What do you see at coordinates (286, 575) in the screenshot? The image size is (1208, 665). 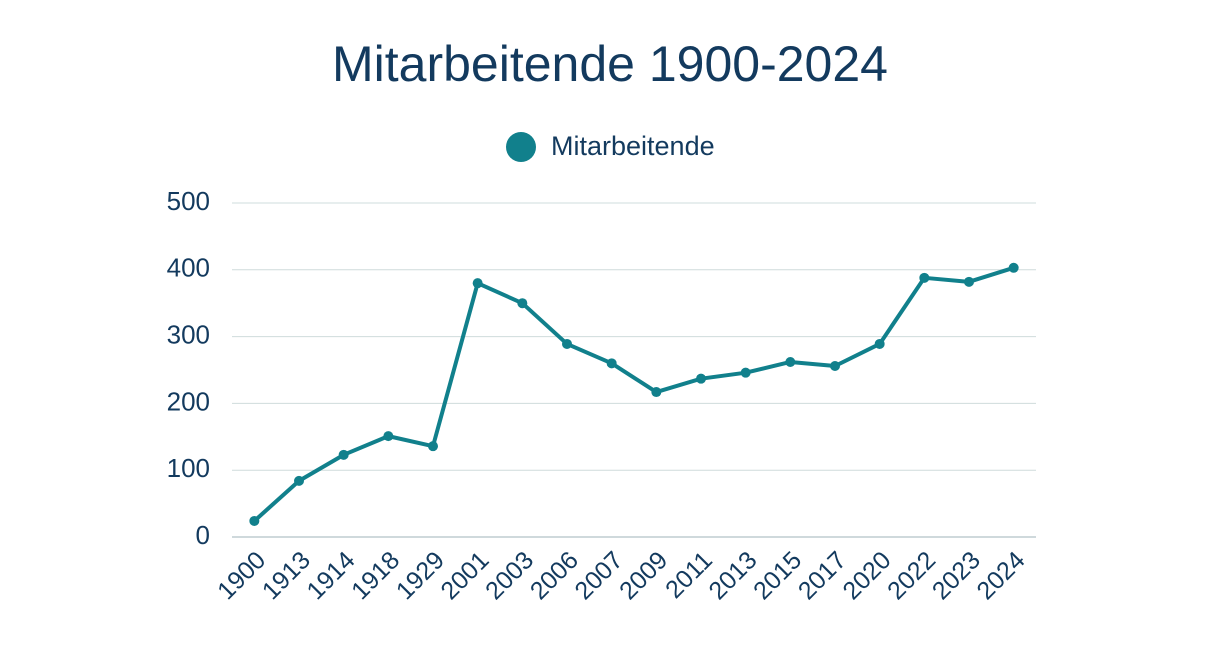 I see `x-tick-label: 1913` at bounding box center [286, 575].